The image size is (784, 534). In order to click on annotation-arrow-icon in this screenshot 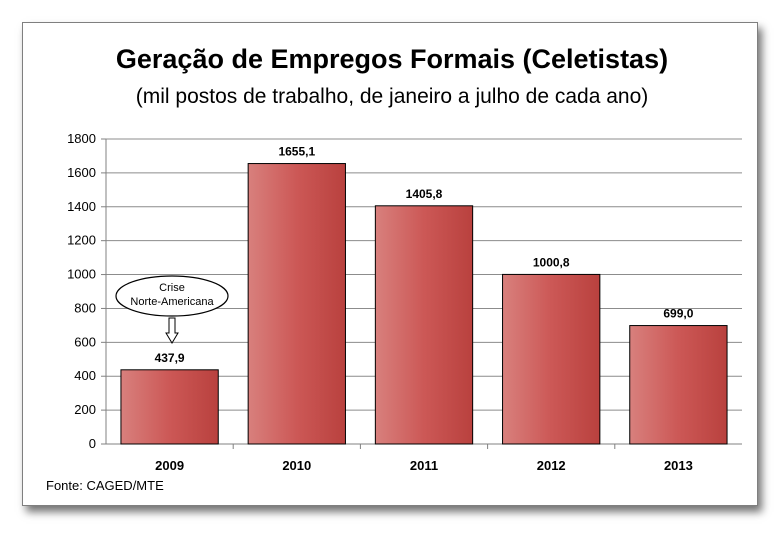, I will do `click(172, 330)`.